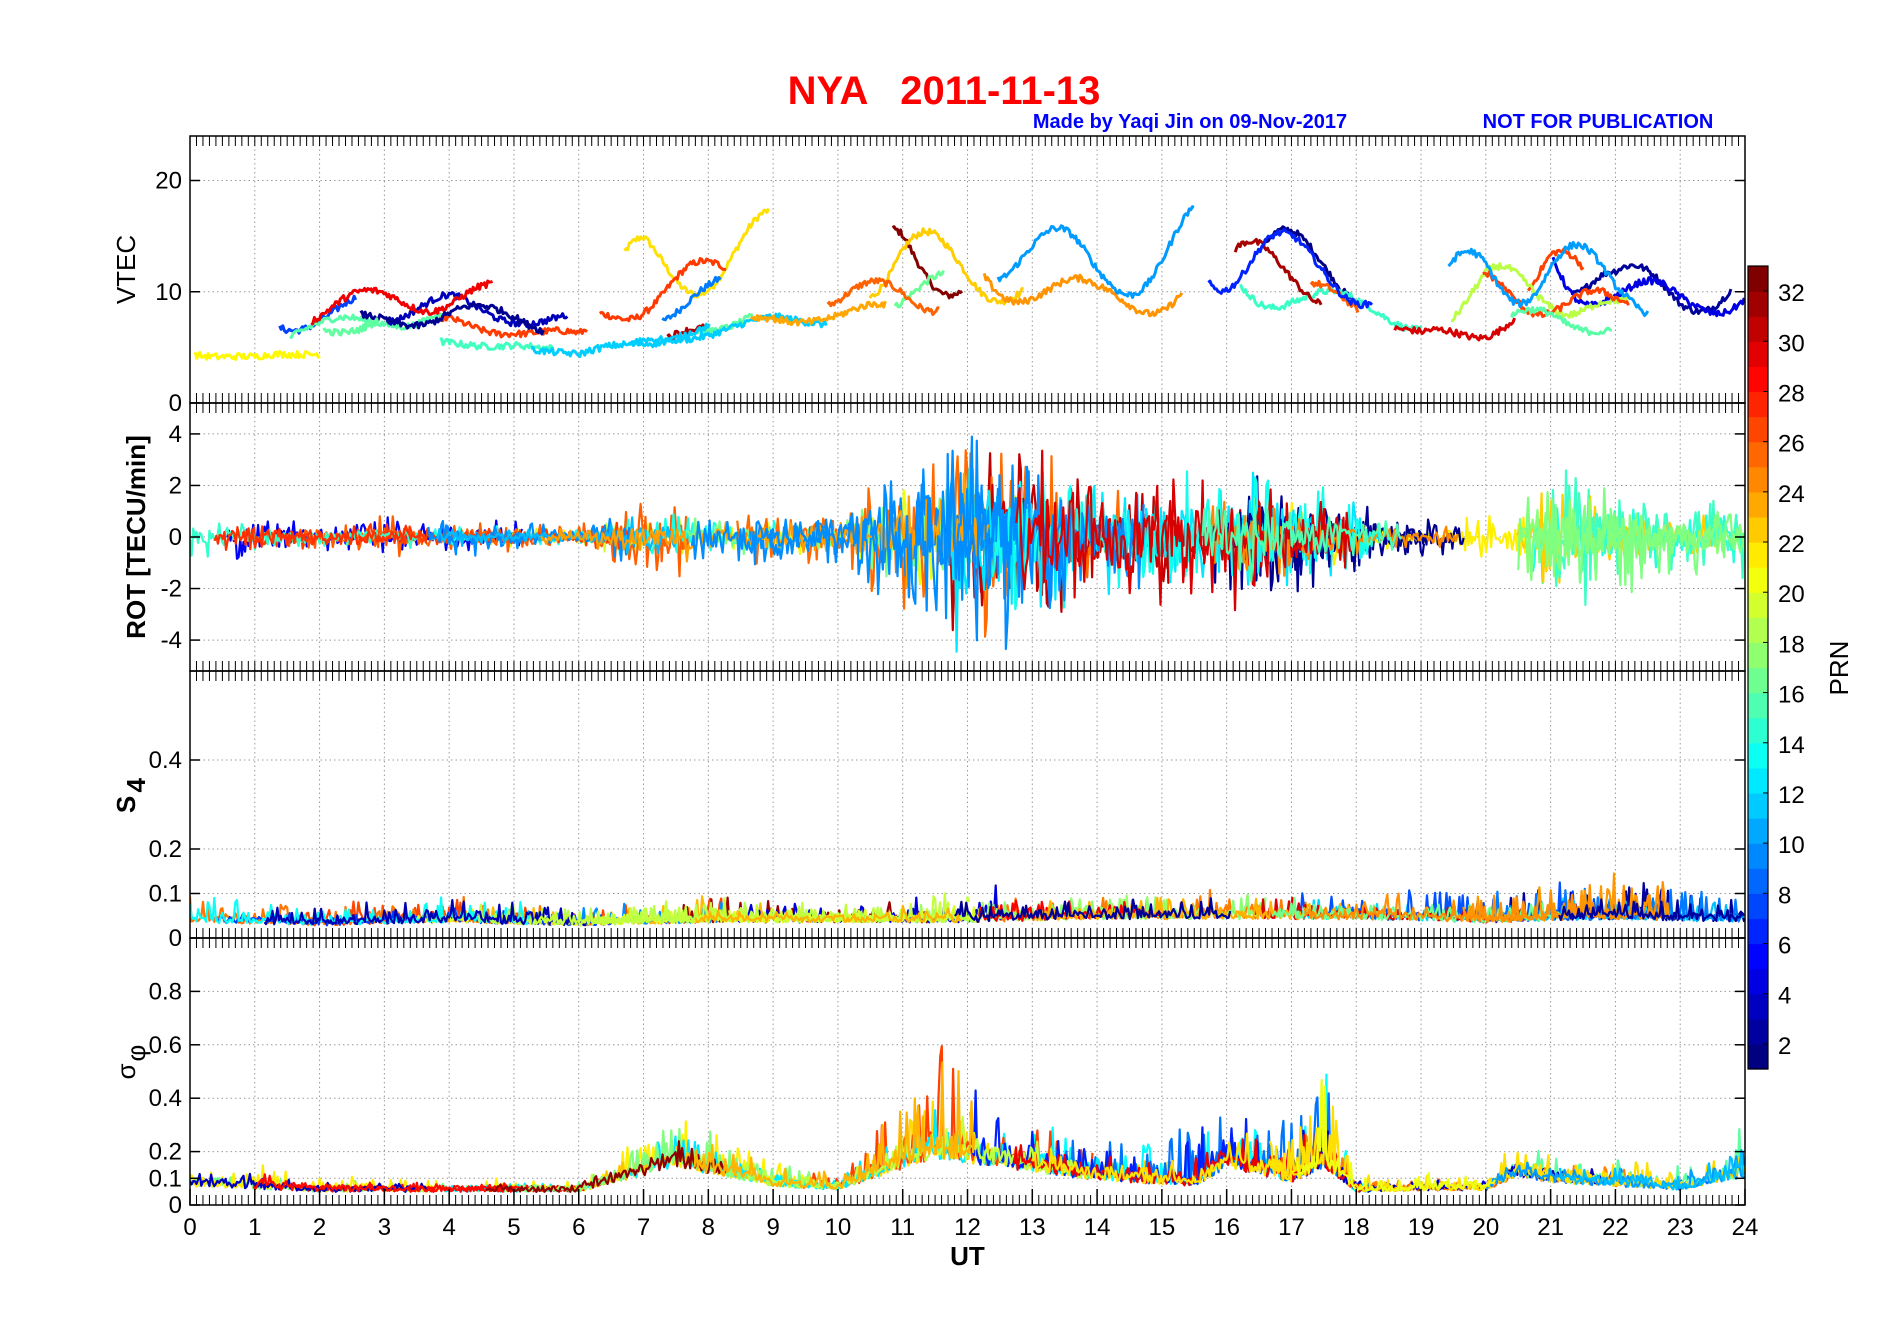 This screenshot has height=1330, width=1904. I want to click on y-tick-label: 0.6, so click(165, 1045).